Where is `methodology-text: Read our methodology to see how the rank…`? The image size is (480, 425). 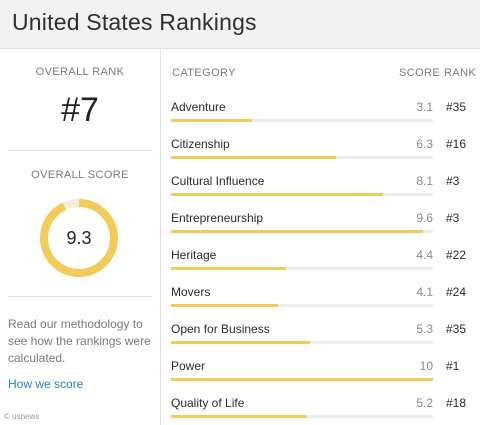 methodology-text: Read our methodology to see how the rank… is located at coordinates (79, 341).